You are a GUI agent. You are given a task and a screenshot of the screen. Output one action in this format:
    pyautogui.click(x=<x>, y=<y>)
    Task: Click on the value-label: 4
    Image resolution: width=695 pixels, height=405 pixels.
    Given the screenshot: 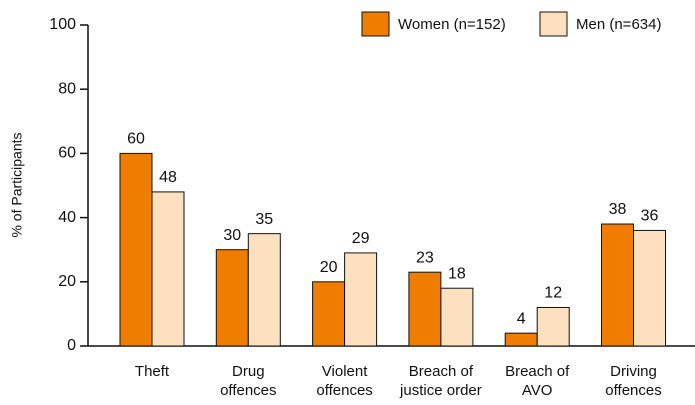 What is the action you would take?
    pyautogui.click(x=521, y=318)
    